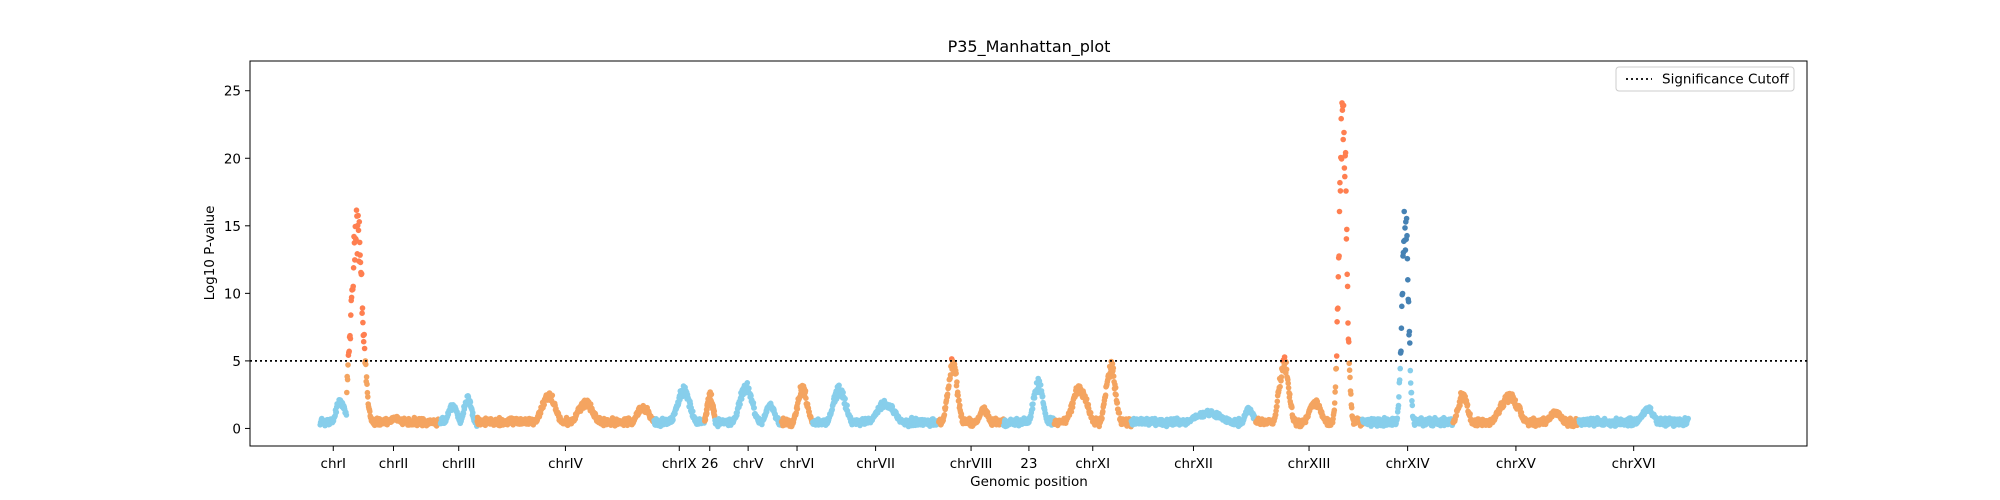 The height and width of the screenshot is (500, 2000). What do you see at coordinates (566, 464) in the screenshot?
I see `x-tick-label-chrIV: chrIV` at bounding box center [566, 464].